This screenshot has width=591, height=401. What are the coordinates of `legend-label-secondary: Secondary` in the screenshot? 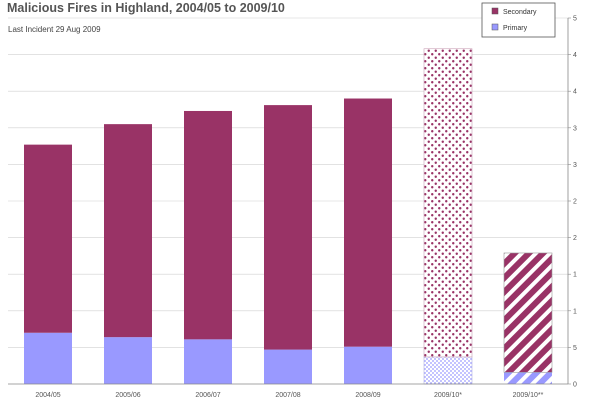 It's located at (520, 12).